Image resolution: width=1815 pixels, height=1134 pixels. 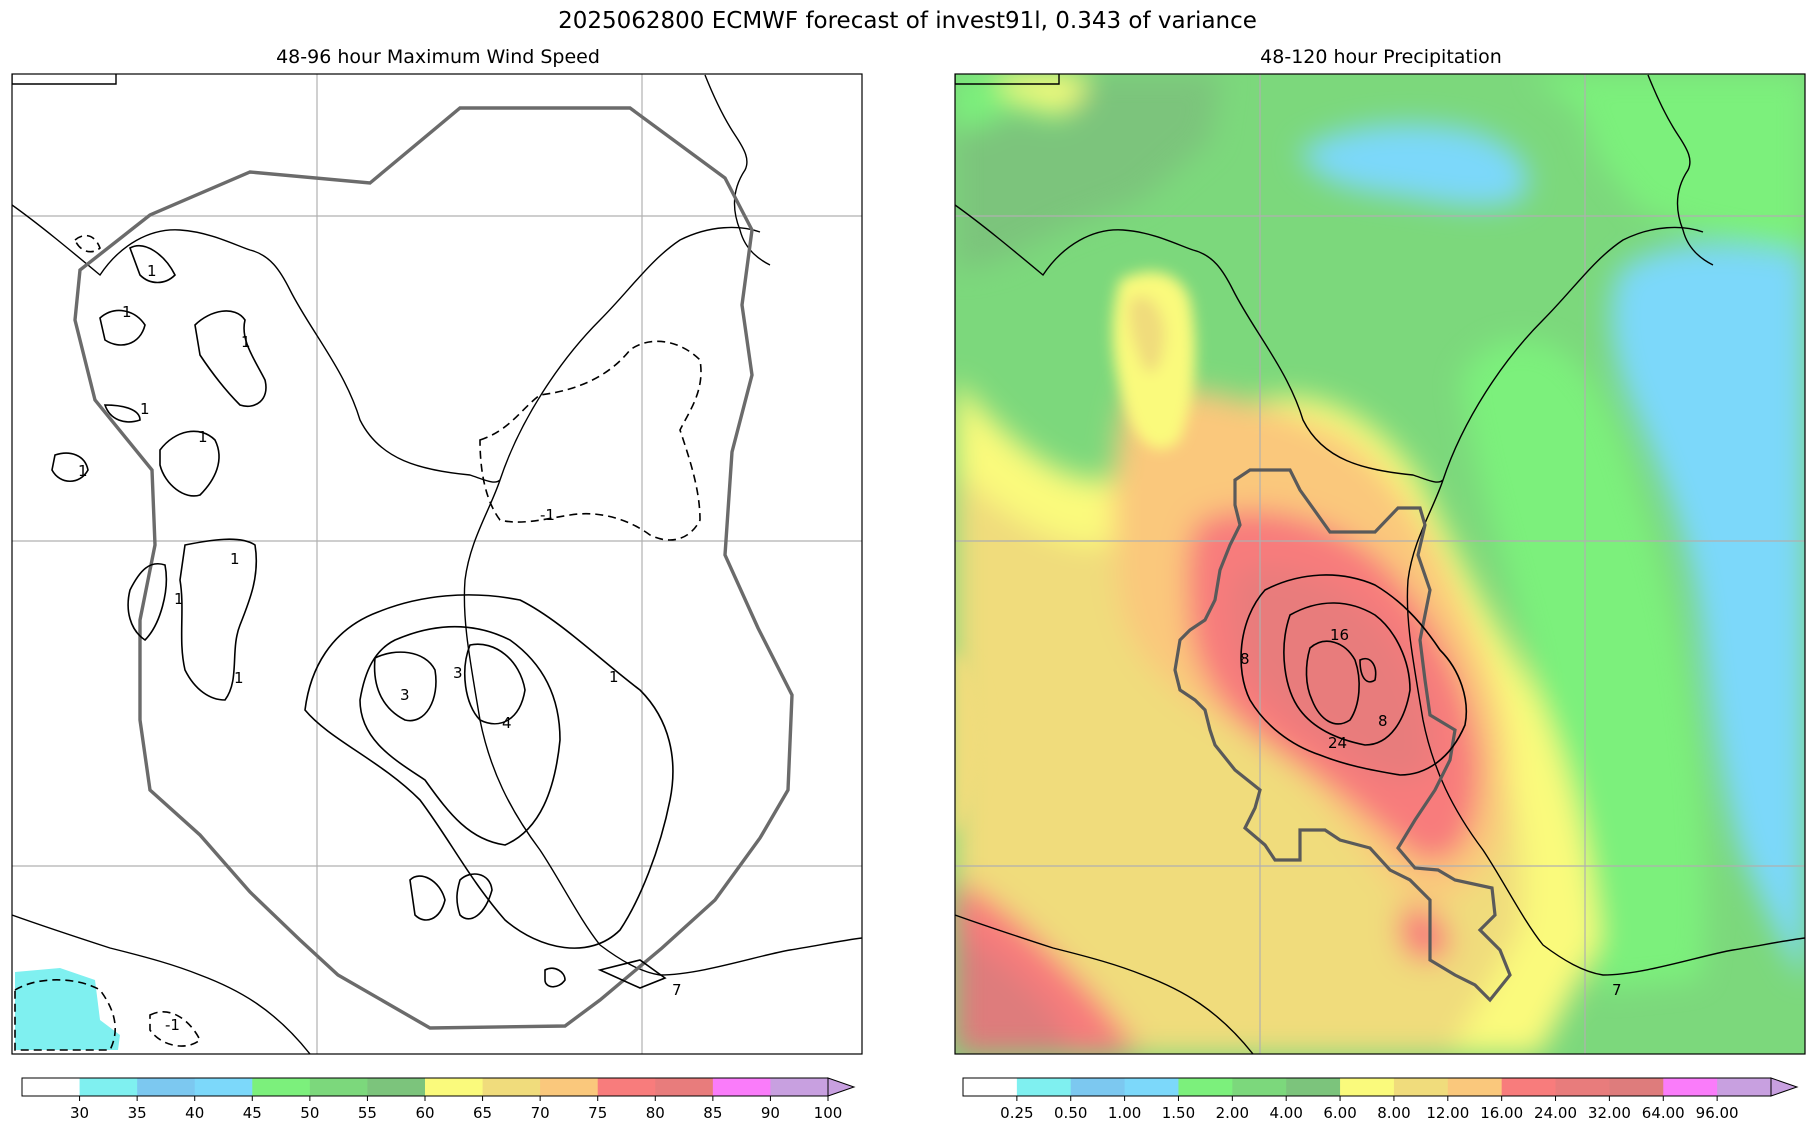 I want to click on wind-colorbar: 30 35 40 45 50 55 60 65 70 75 80 85 90 100, so click(x=438, y=1099).